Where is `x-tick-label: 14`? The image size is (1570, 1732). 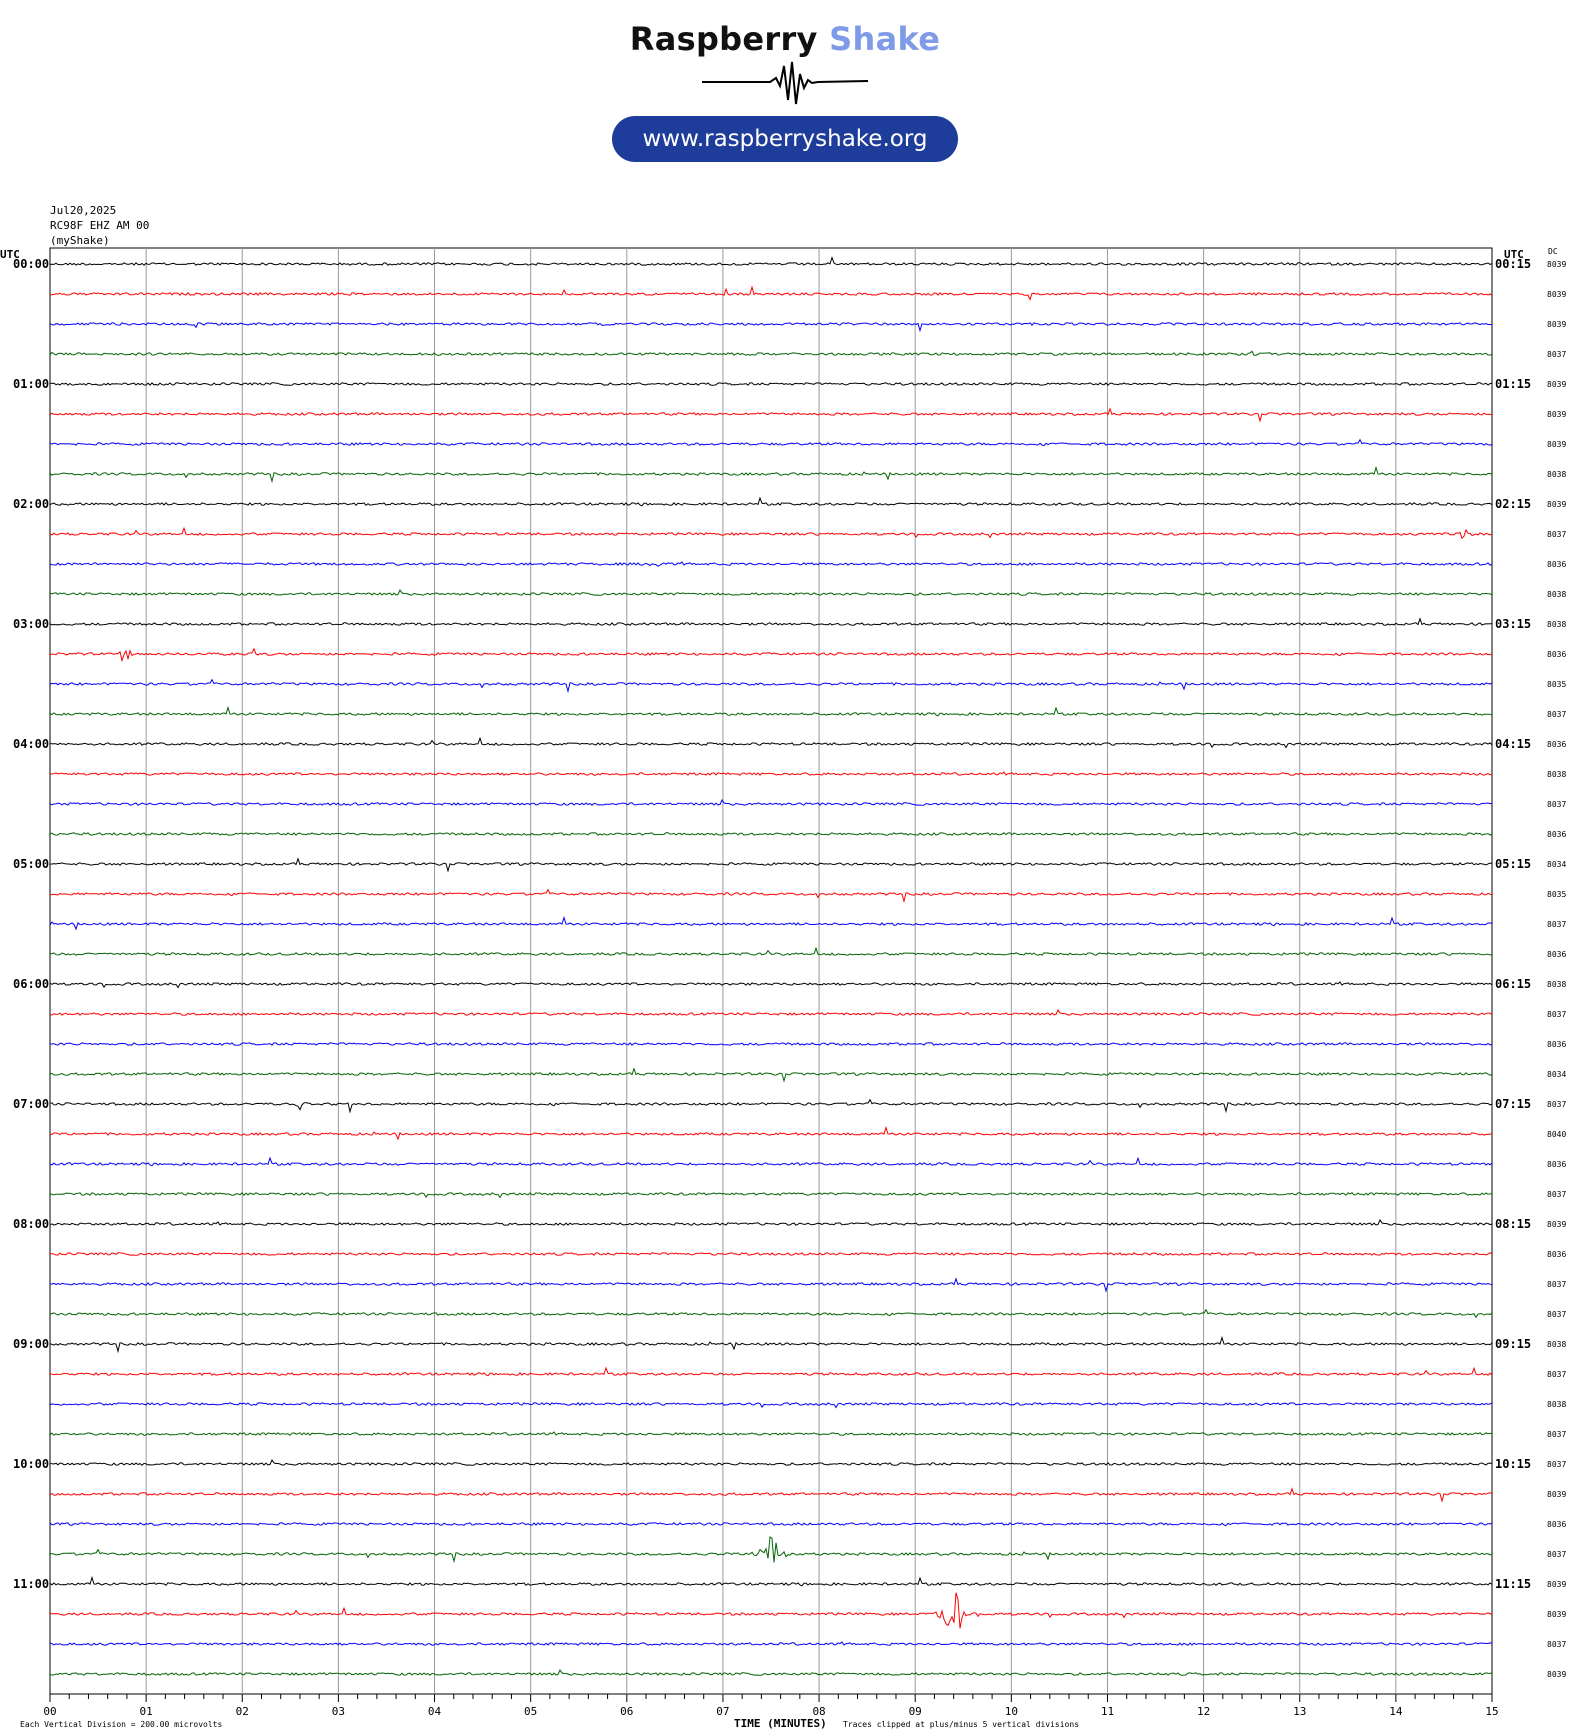
x-tick-label: 14 is located at coordinates (1396, 1711).